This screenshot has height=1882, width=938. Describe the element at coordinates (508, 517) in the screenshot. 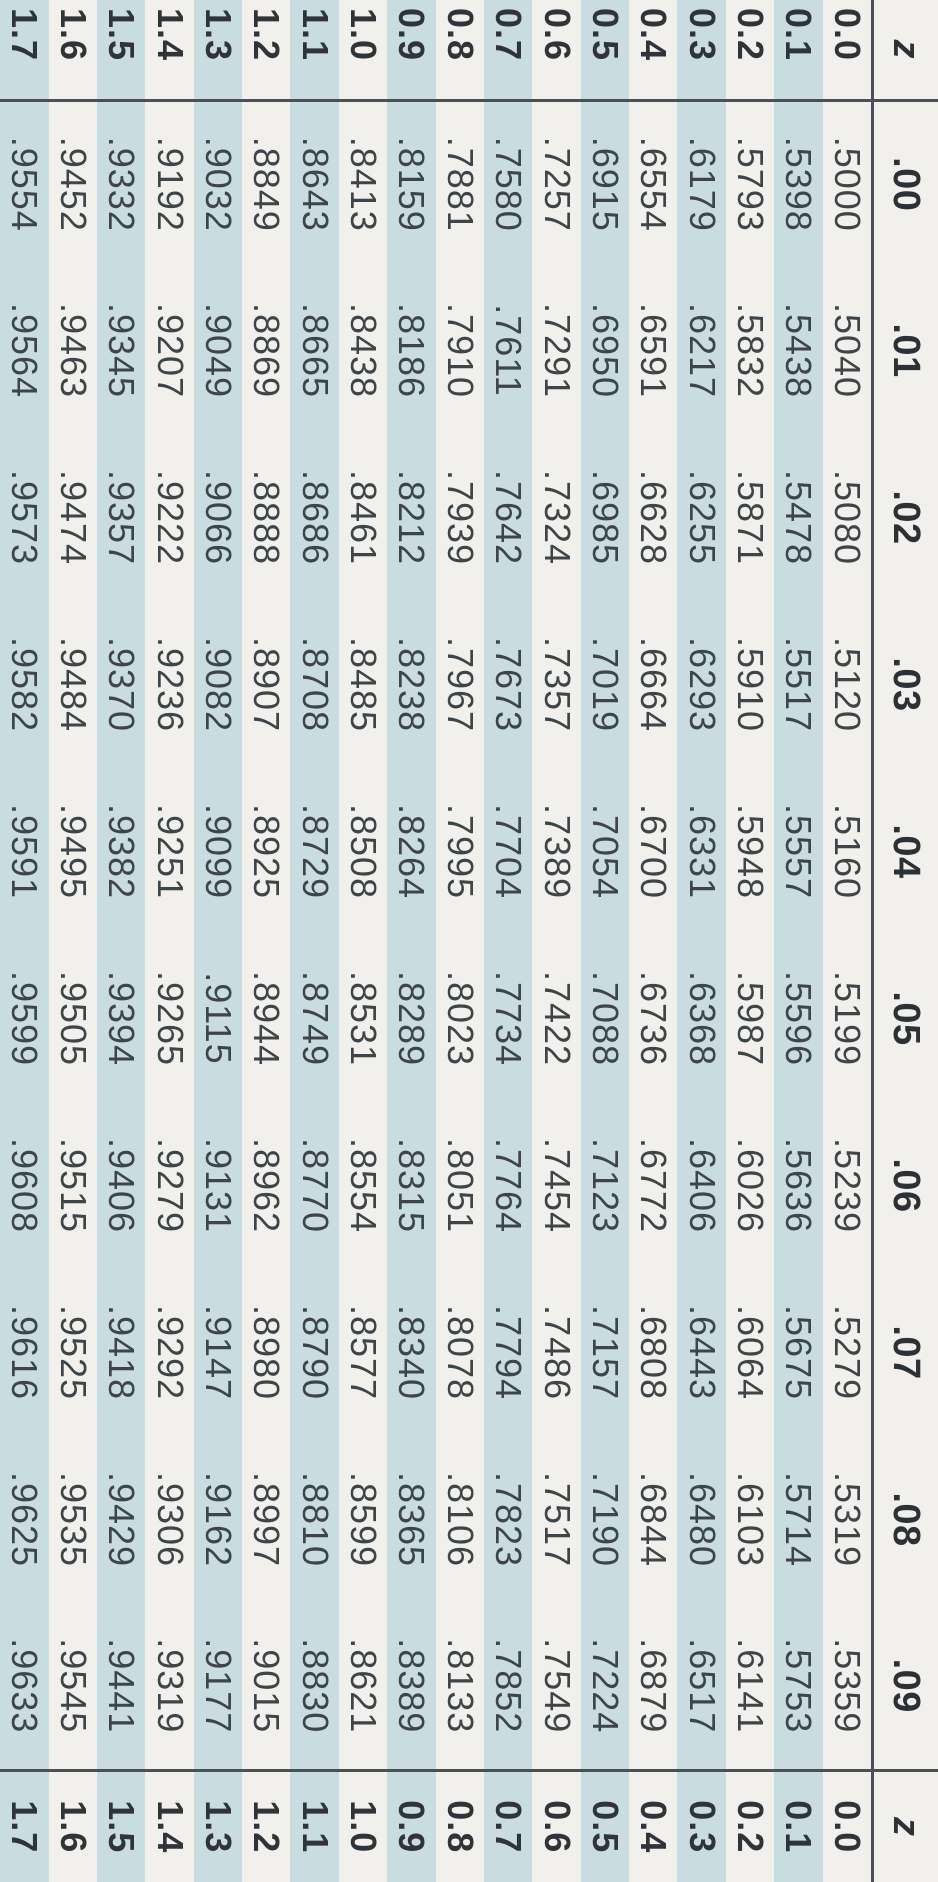

I see `probability-cell: .7642` at that location.